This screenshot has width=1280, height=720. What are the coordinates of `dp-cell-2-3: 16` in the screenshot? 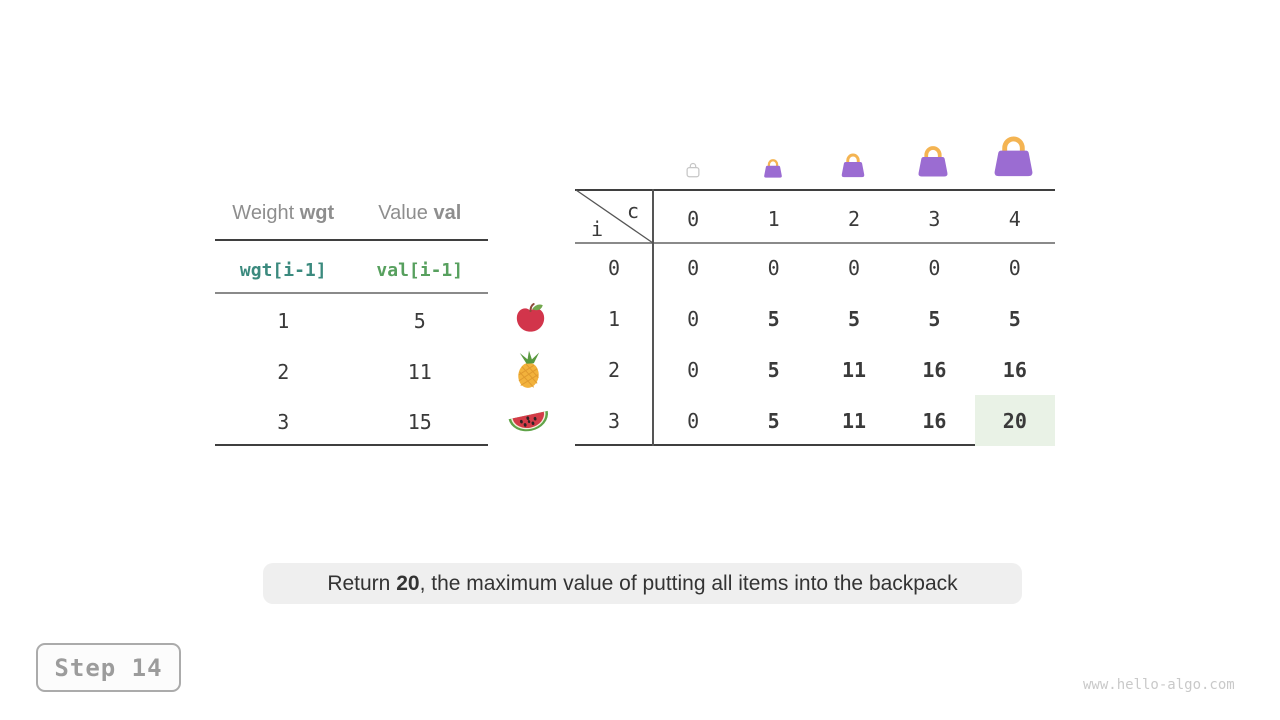 It's located at (934, 369).